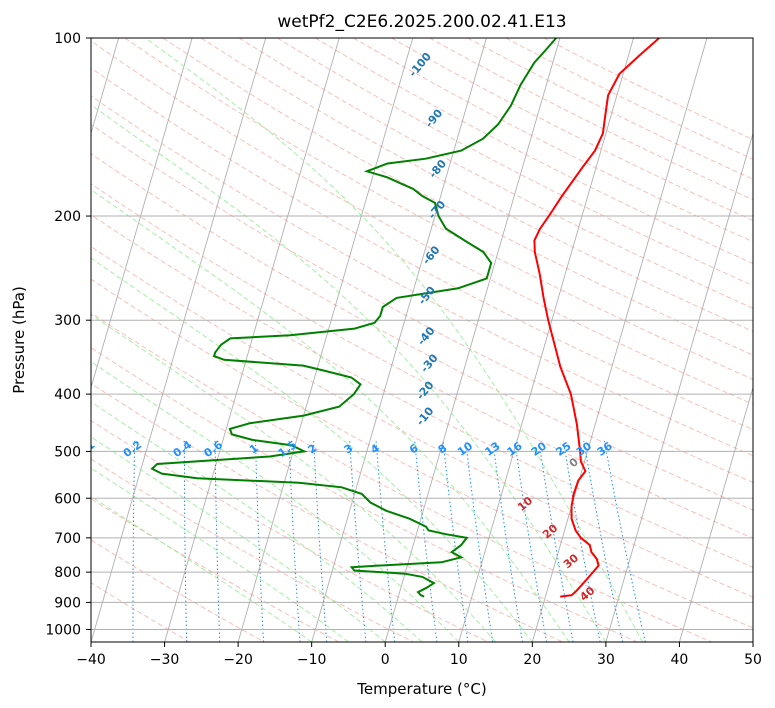  Describe the element at coordinates (67, 573) in the screenshot. I see `y-tick-label: 800` at that location.